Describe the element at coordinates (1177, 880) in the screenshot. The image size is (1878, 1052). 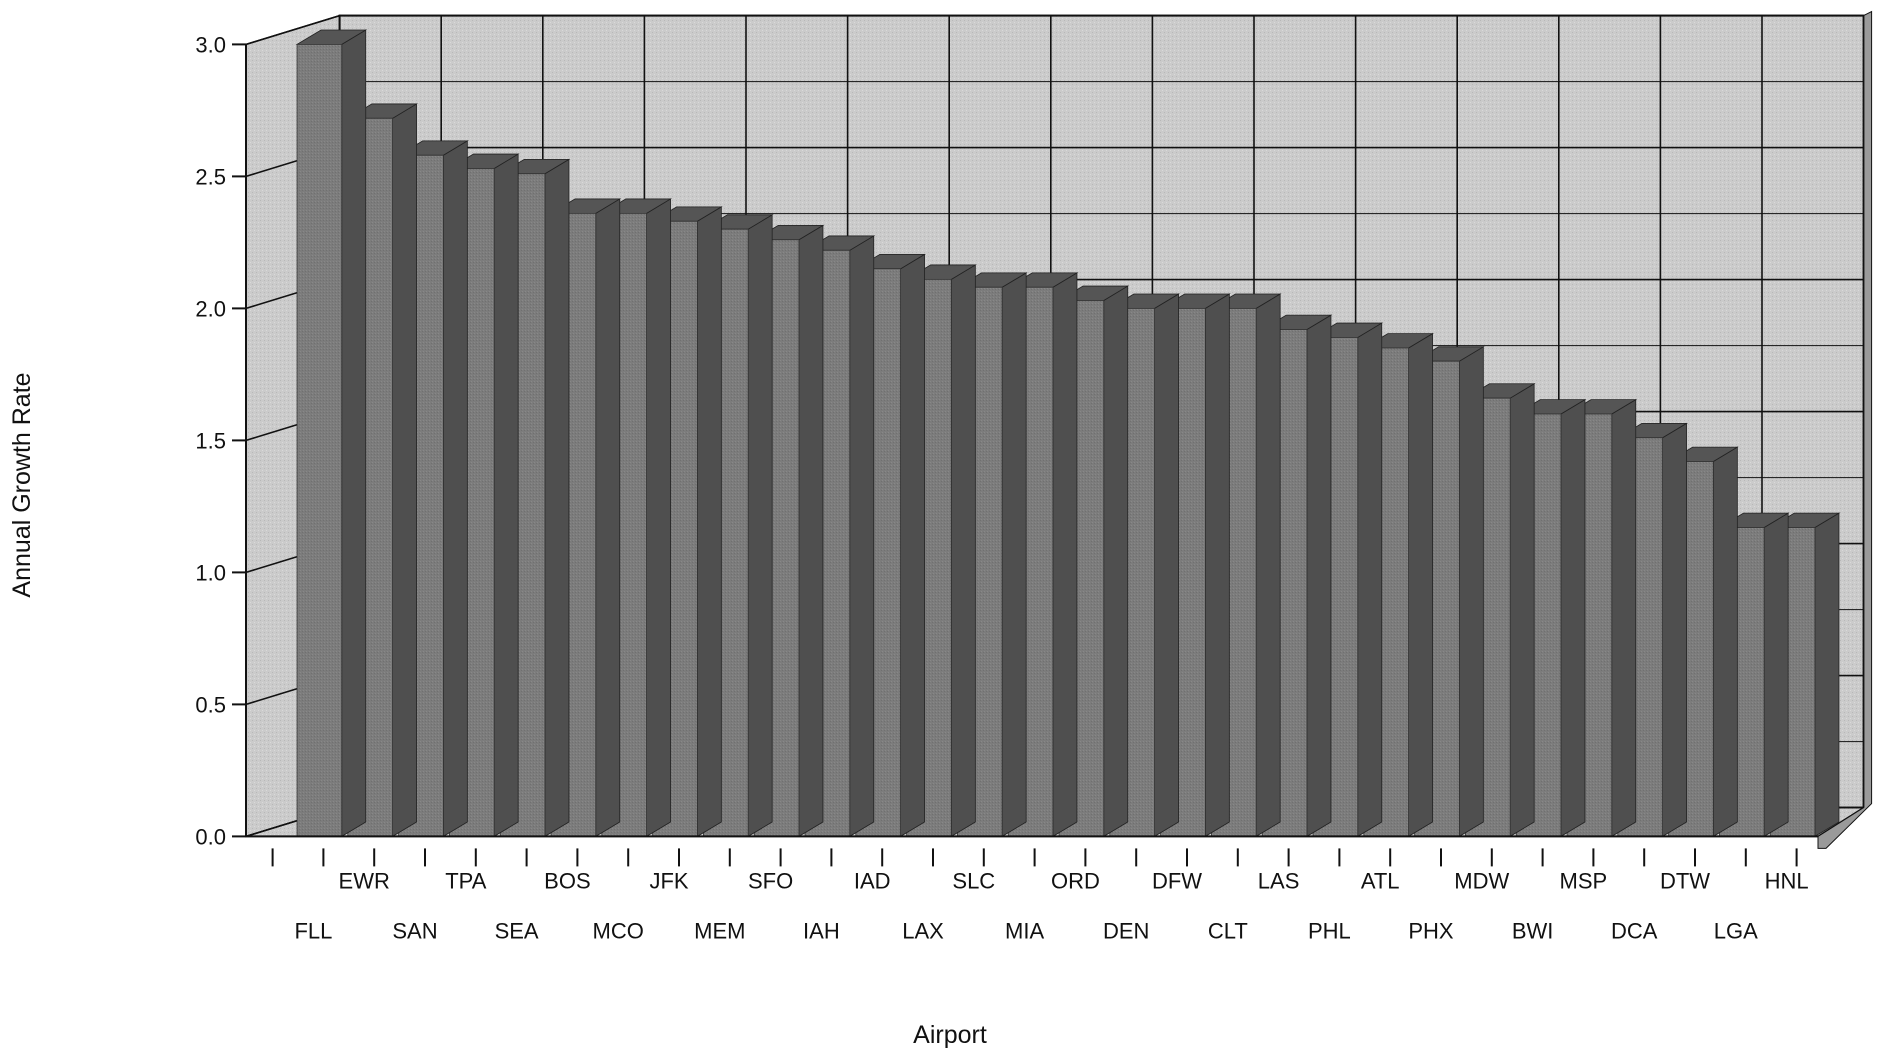
I see `x-tick-label-DFW: DFW` at that location.